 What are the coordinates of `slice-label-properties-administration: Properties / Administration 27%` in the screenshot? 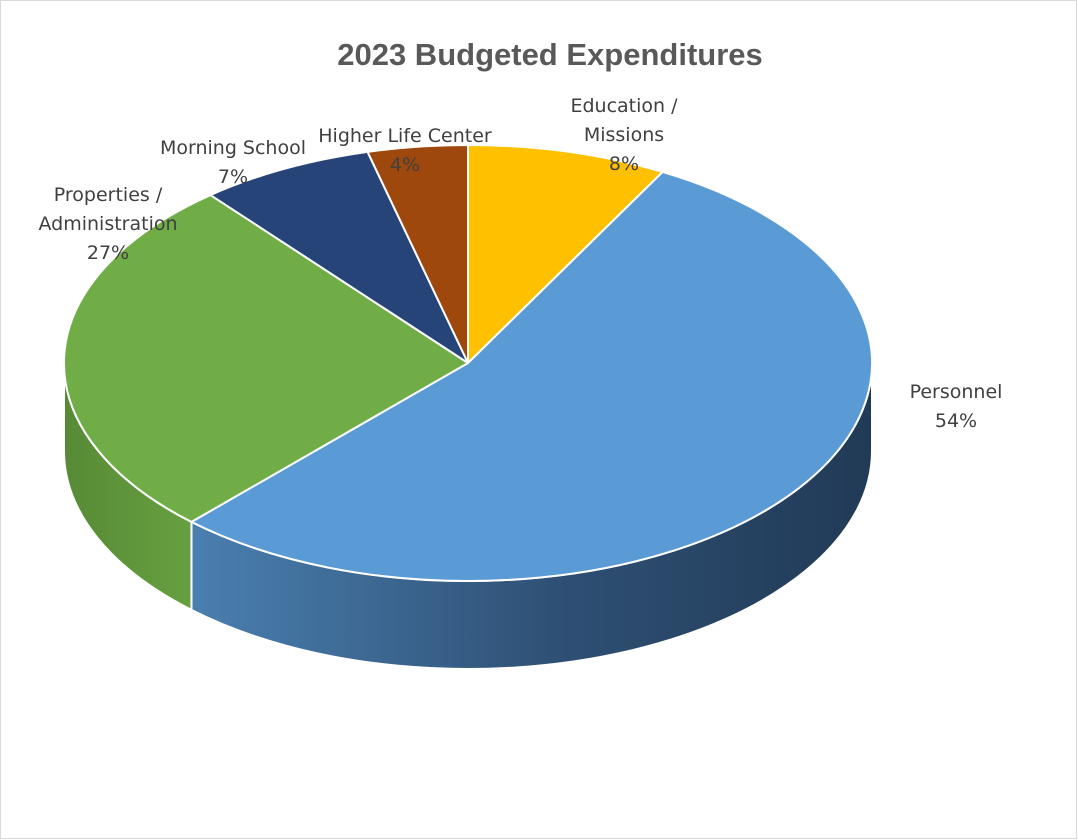 It's located at (107, 224).